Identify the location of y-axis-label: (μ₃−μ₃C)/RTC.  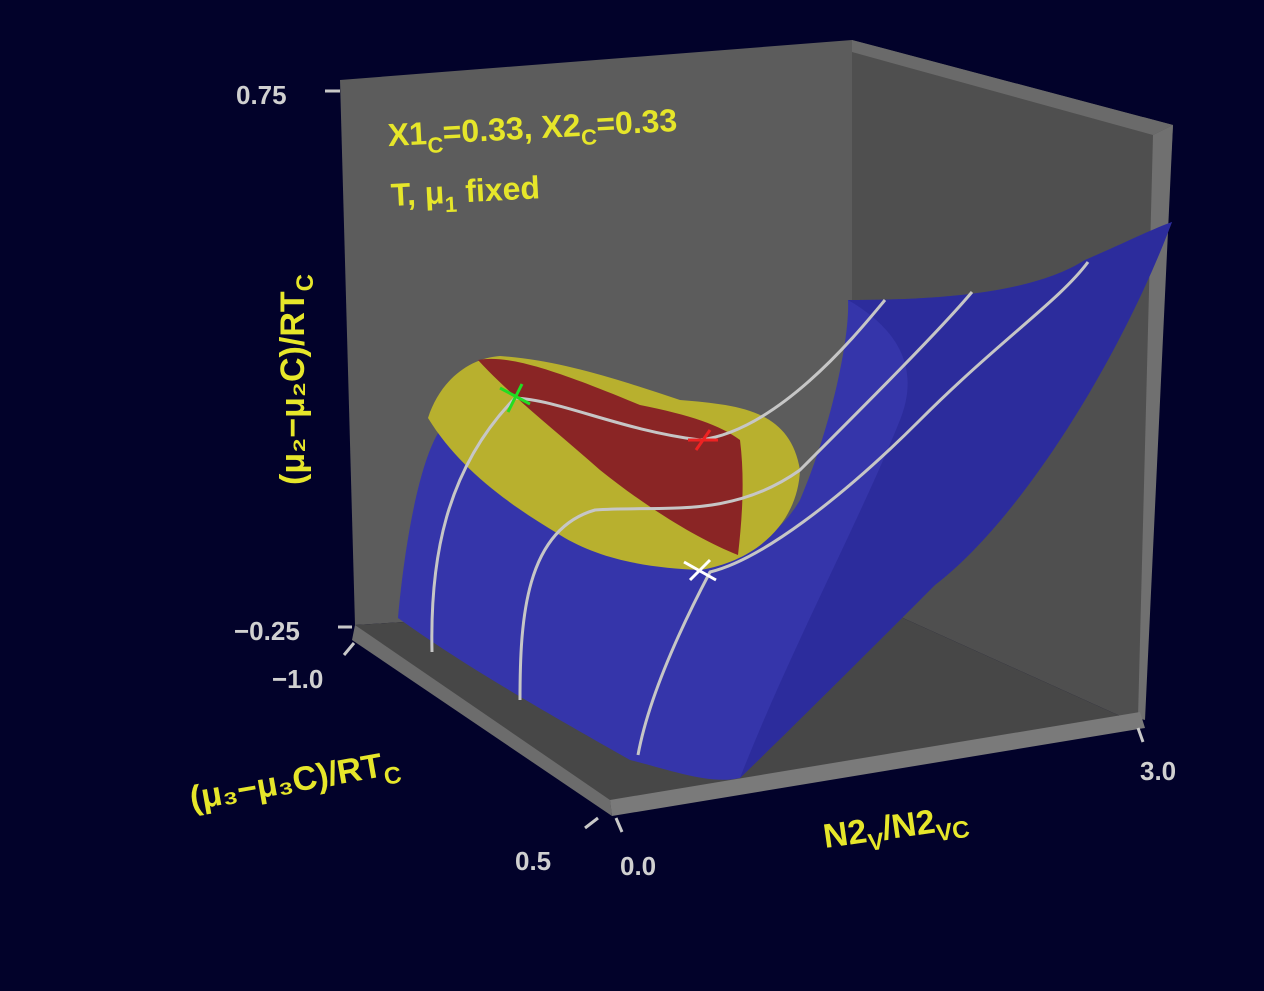
(295, 784).